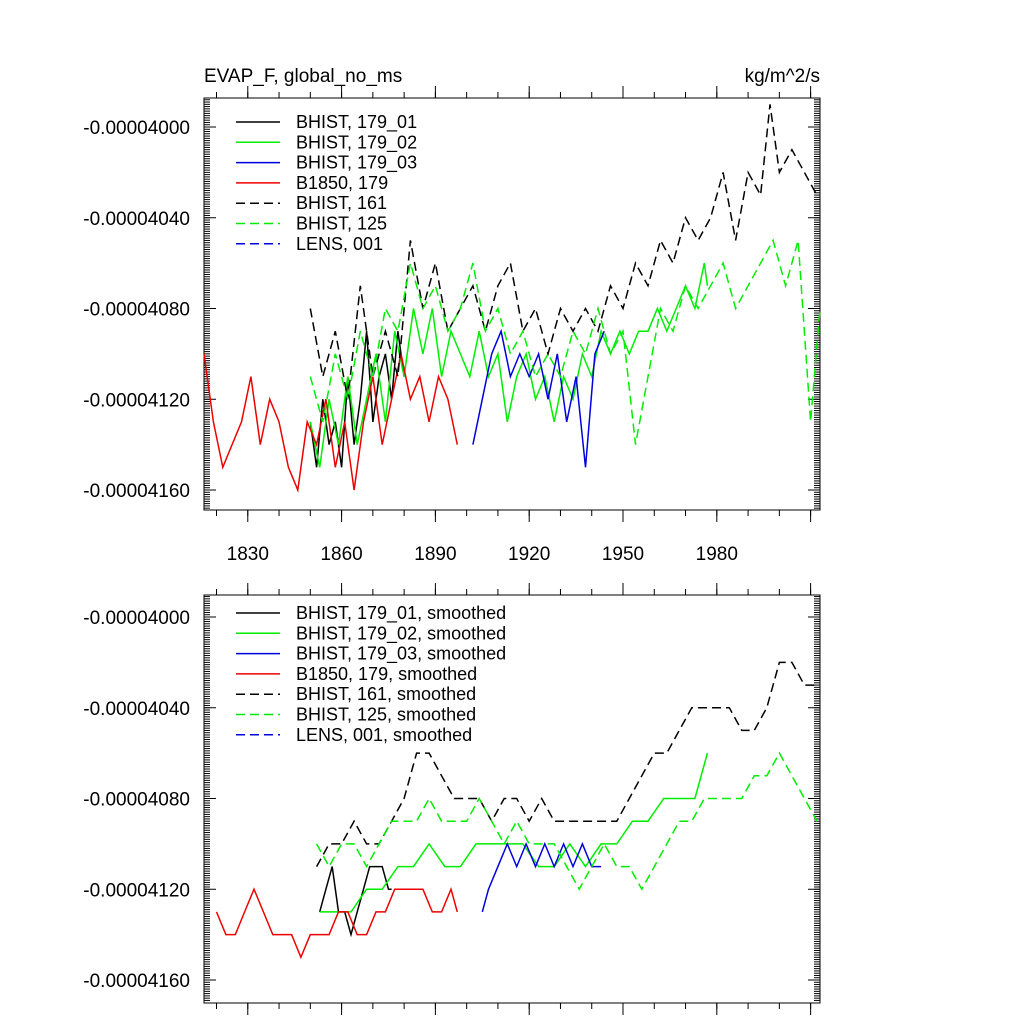 Image resolution: width=1024 pixels, height=1024 pixels. I want to click on legend-label: BHIST, 179_03, smoothed, so click(401, 654).